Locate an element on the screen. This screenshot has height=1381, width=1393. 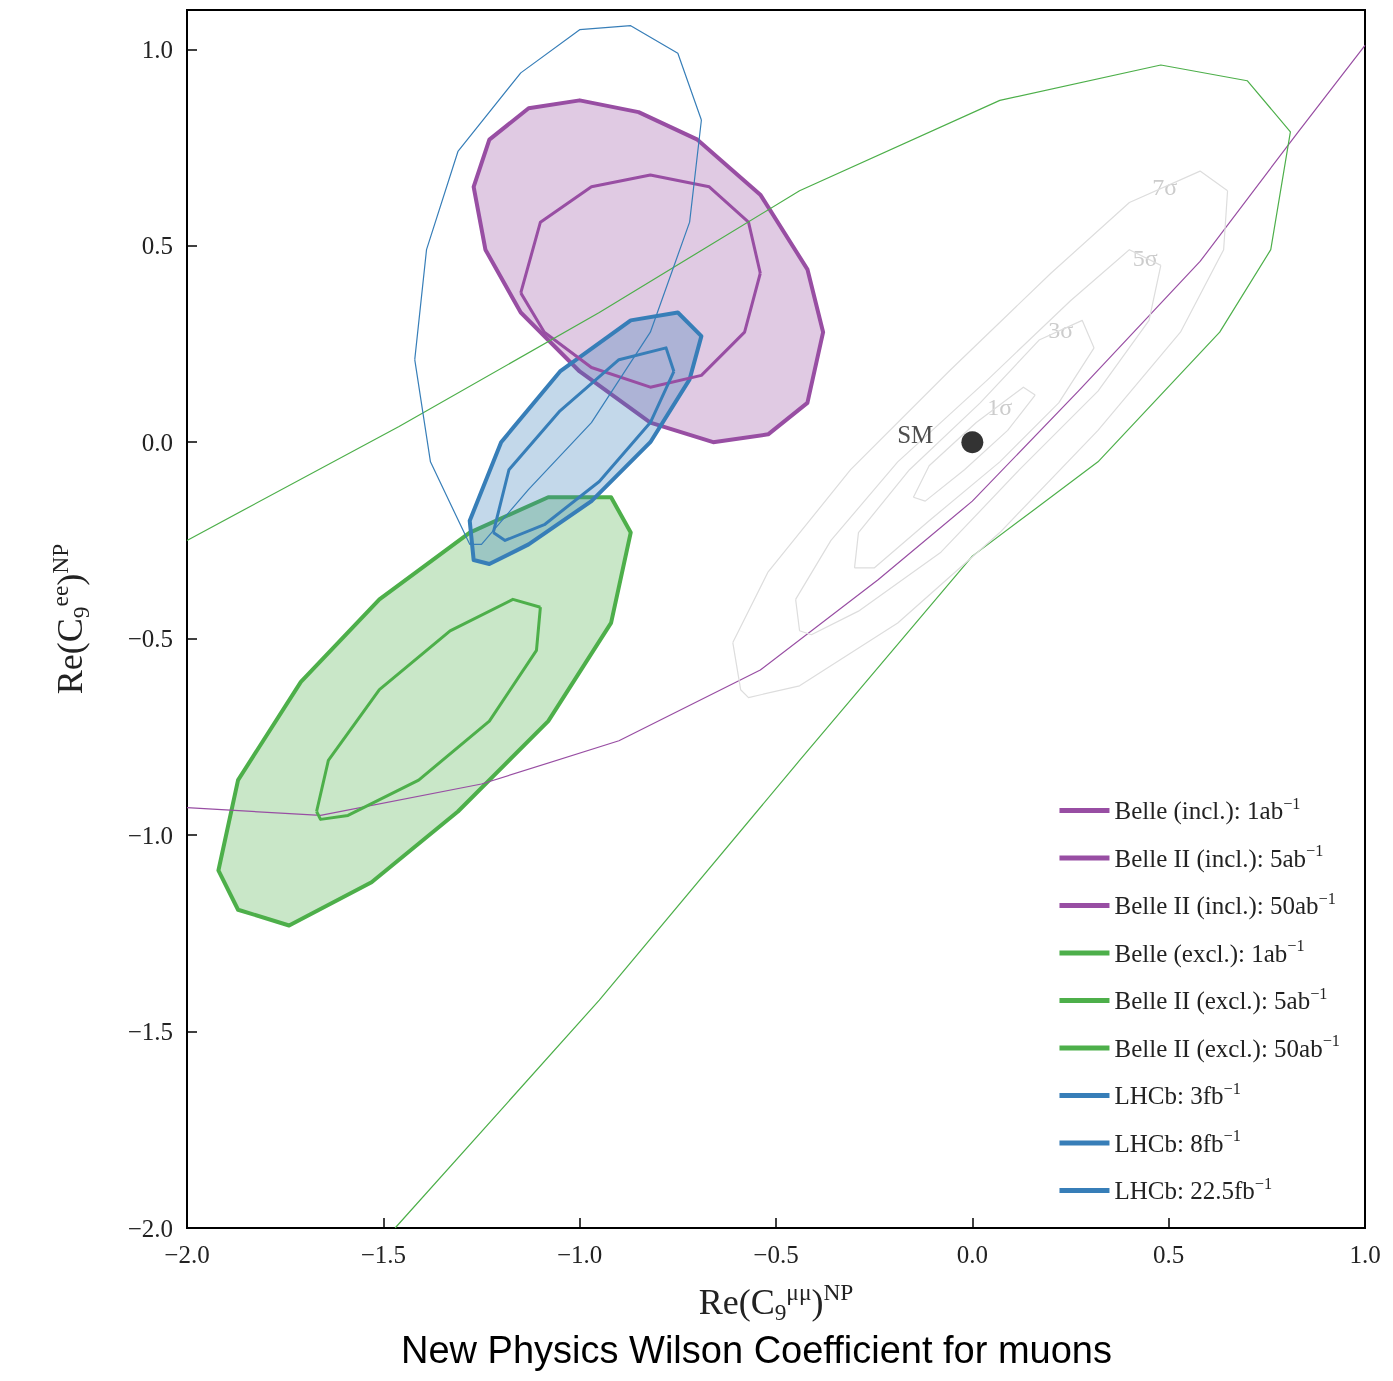
series-label: SM is located at coordinates (915, 434).